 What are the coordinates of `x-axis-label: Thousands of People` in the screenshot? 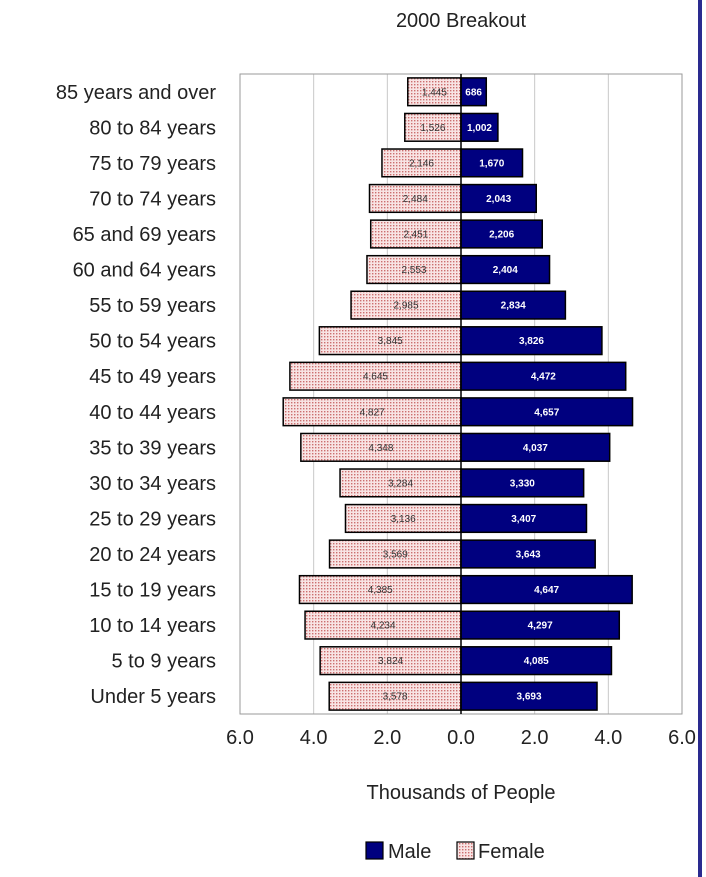 It's located at (460, 793).